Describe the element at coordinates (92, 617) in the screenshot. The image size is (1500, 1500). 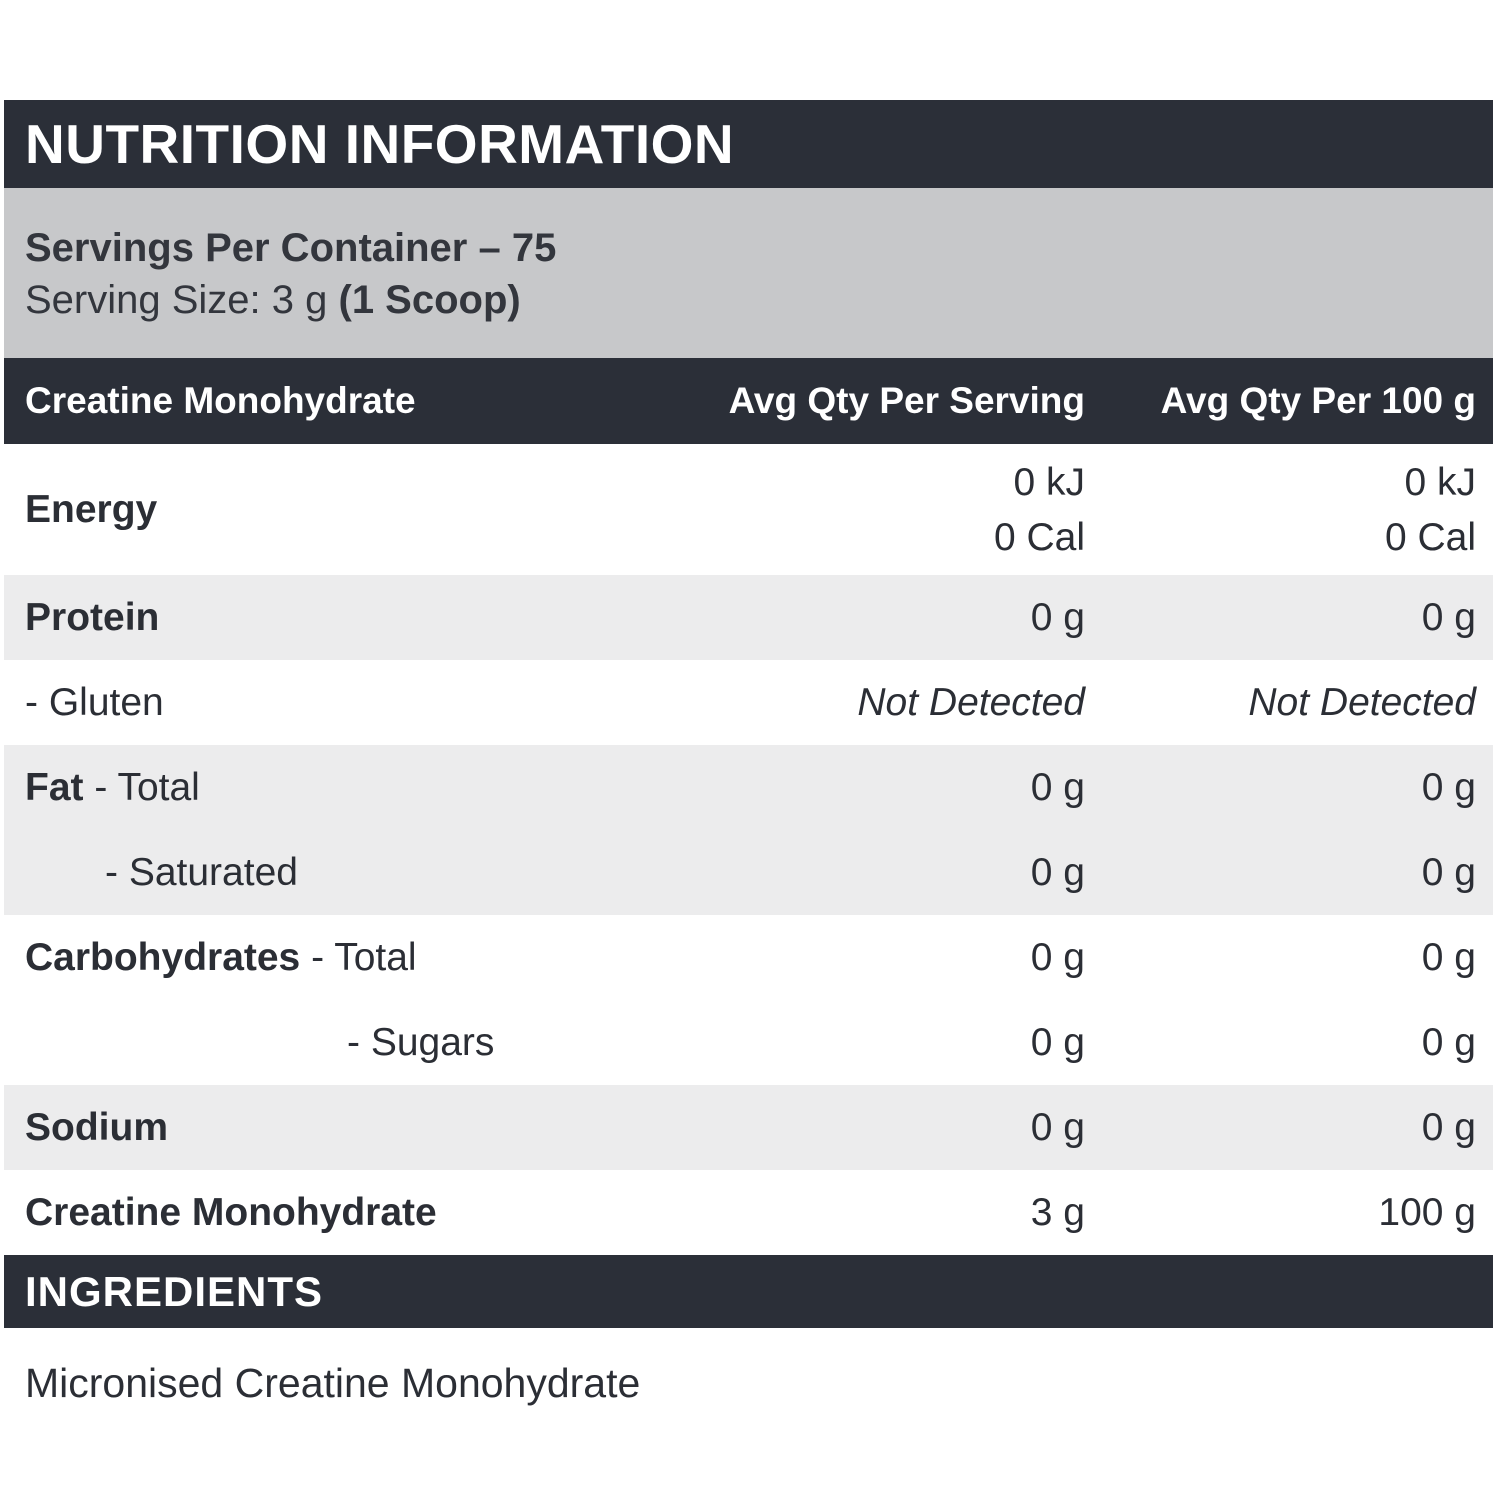
I see `row-label: Protein` at that location.